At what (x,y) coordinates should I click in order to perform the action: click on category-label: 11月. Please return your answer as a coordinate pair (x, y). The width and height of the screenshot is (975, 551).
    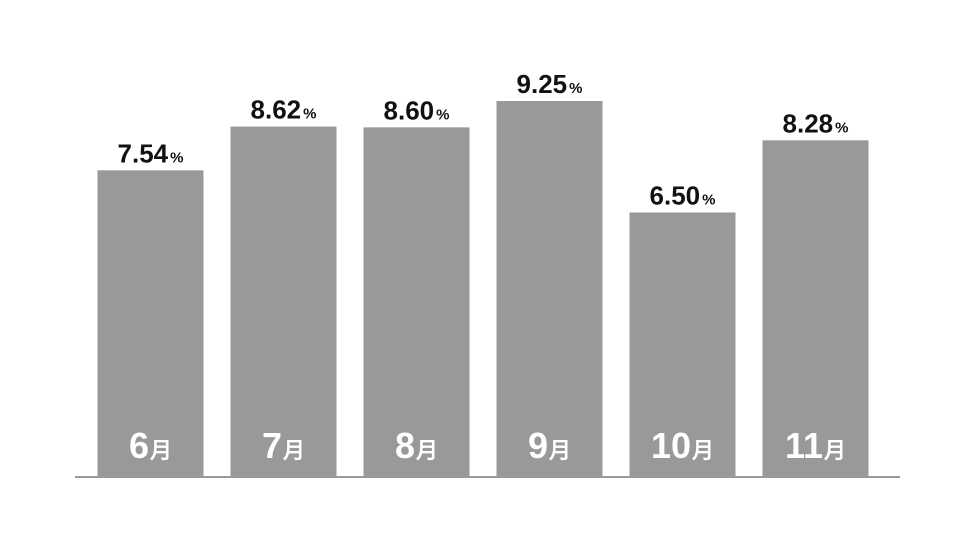
    Looking at the image, I should click on (815, 445).